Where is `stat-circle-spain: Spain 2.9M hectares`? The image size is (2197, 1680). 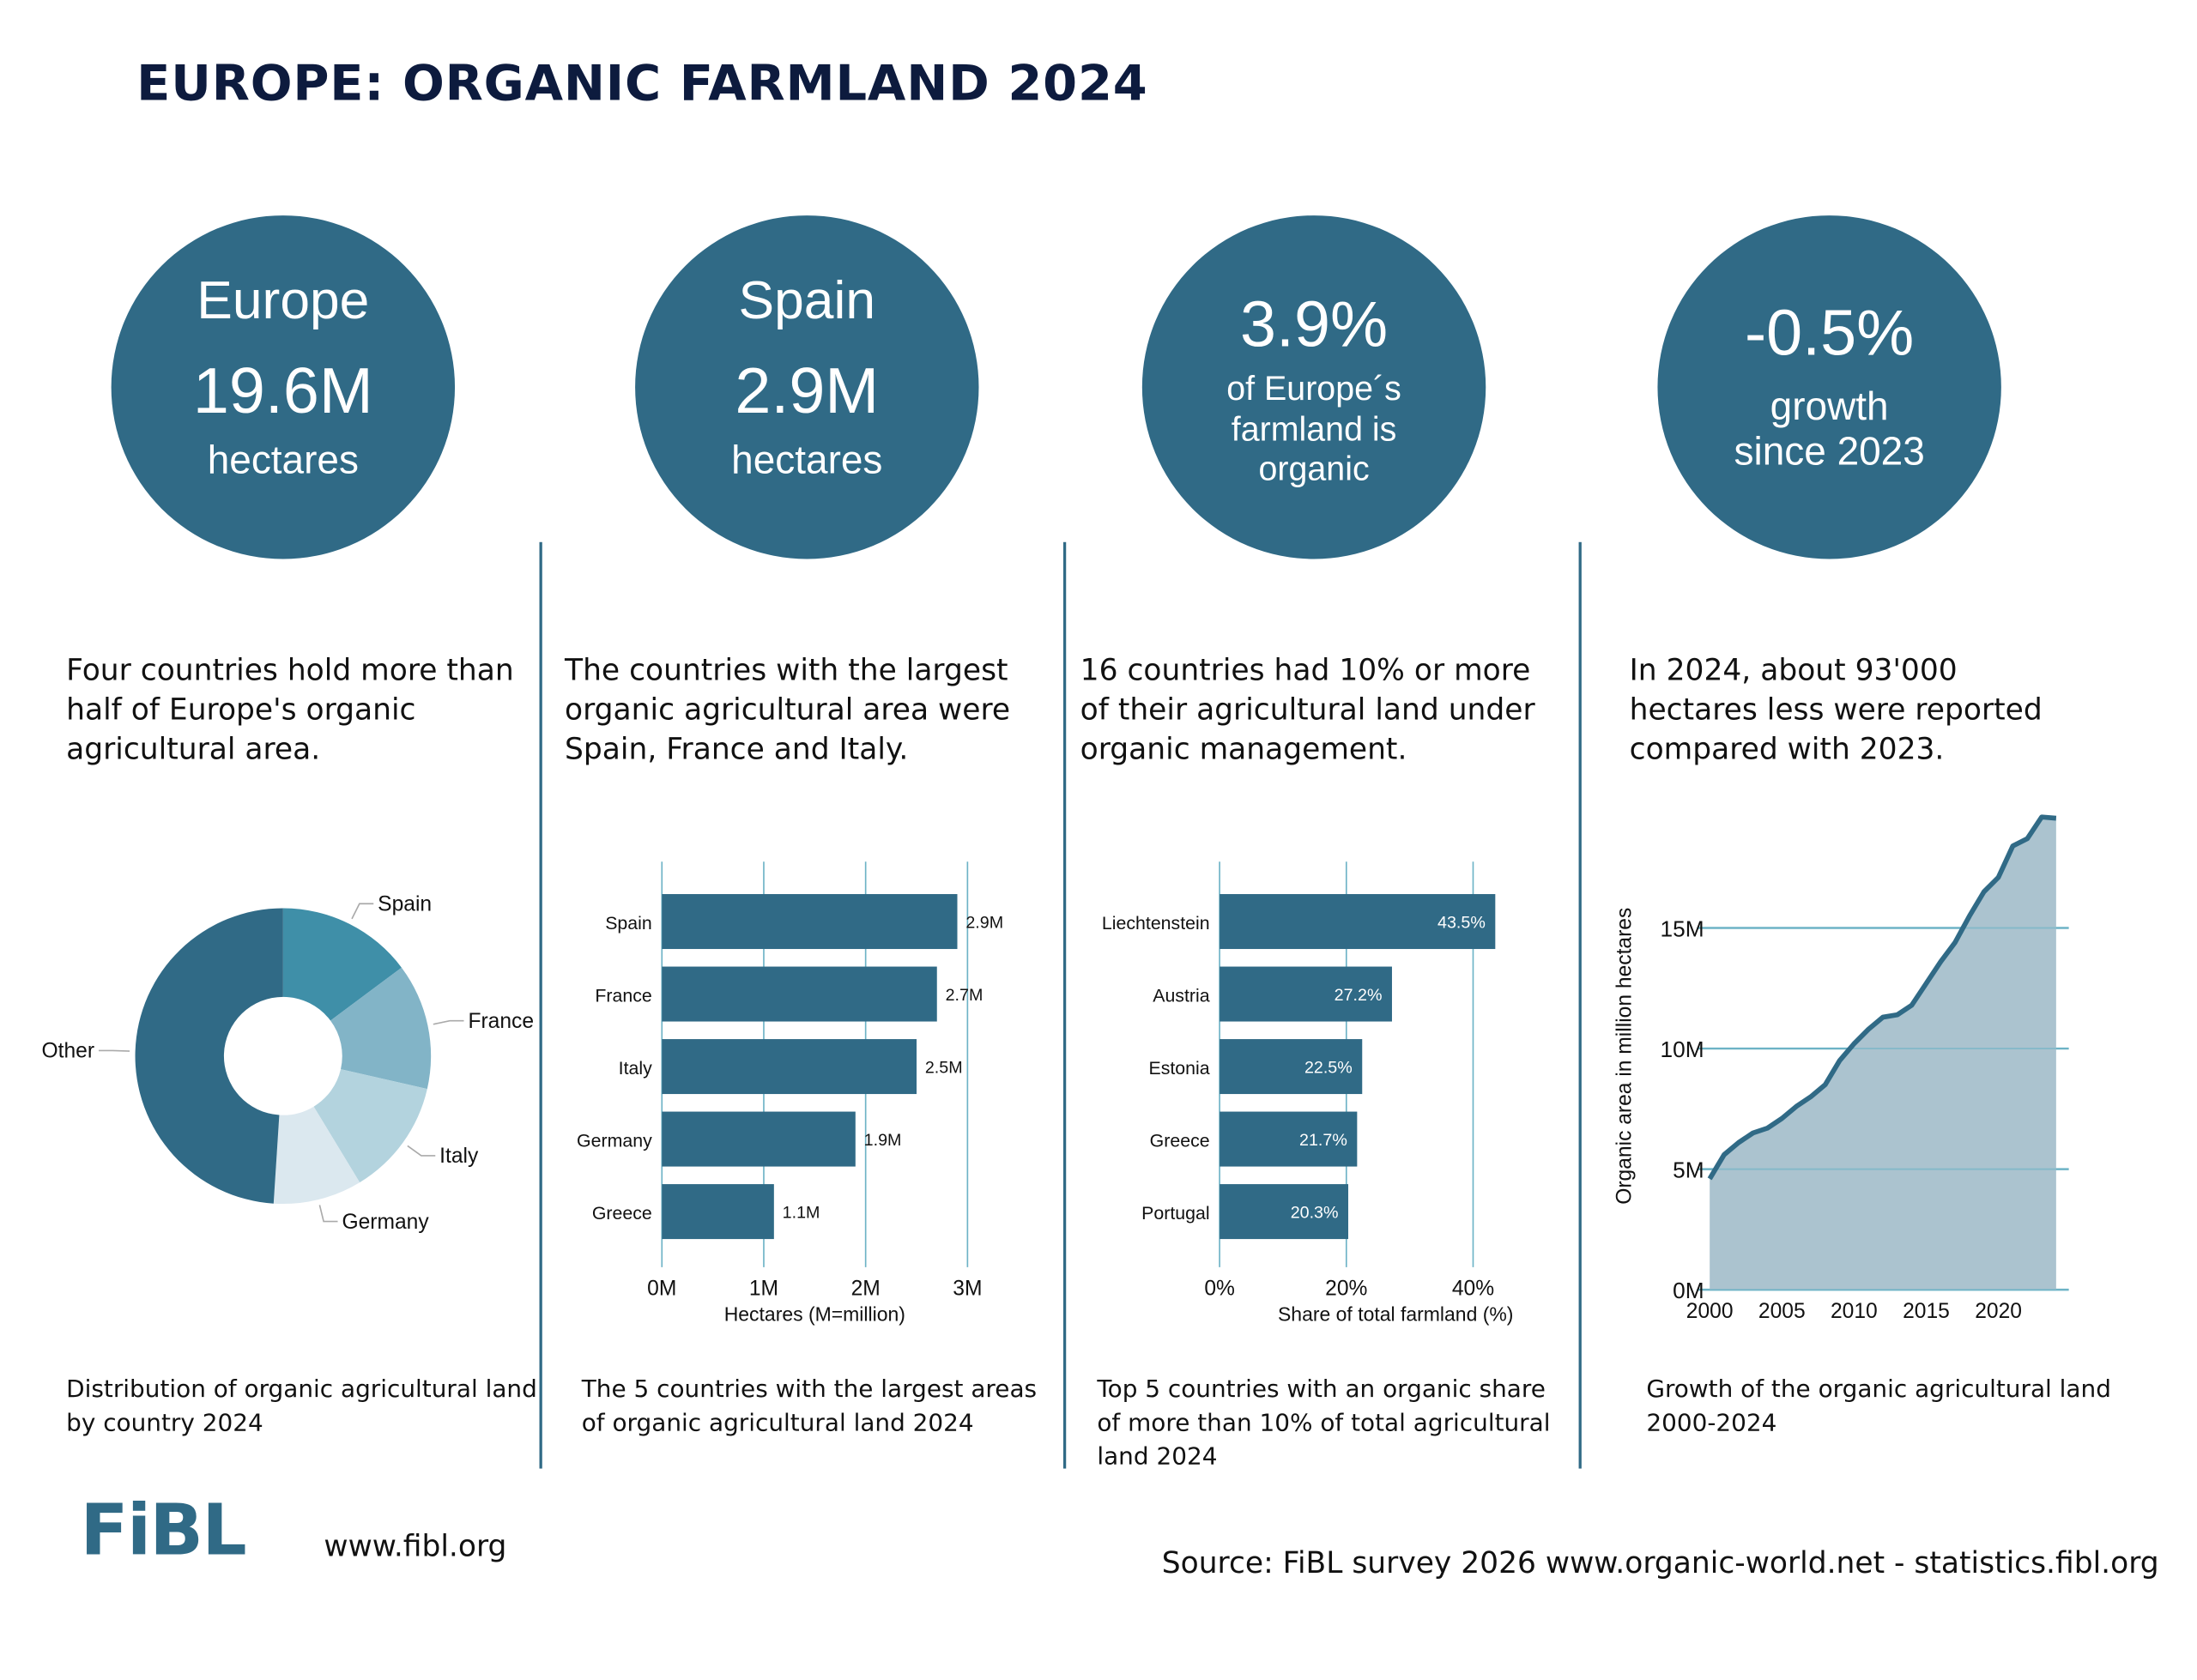
stat-circle-spain: Spain 2.9M hectares is located at coordinates (807, 387).